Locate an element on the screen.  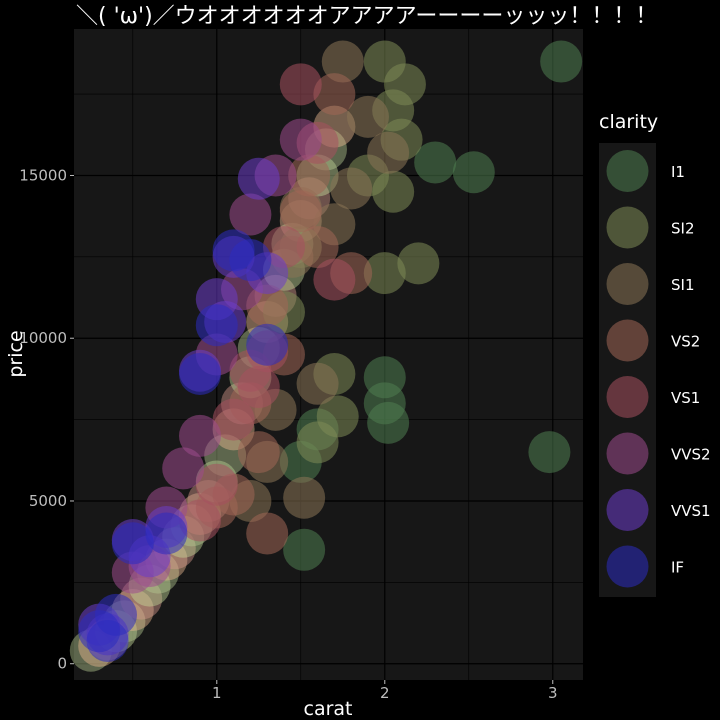
x-axis-title: carat is located at coordinates (328, 709).